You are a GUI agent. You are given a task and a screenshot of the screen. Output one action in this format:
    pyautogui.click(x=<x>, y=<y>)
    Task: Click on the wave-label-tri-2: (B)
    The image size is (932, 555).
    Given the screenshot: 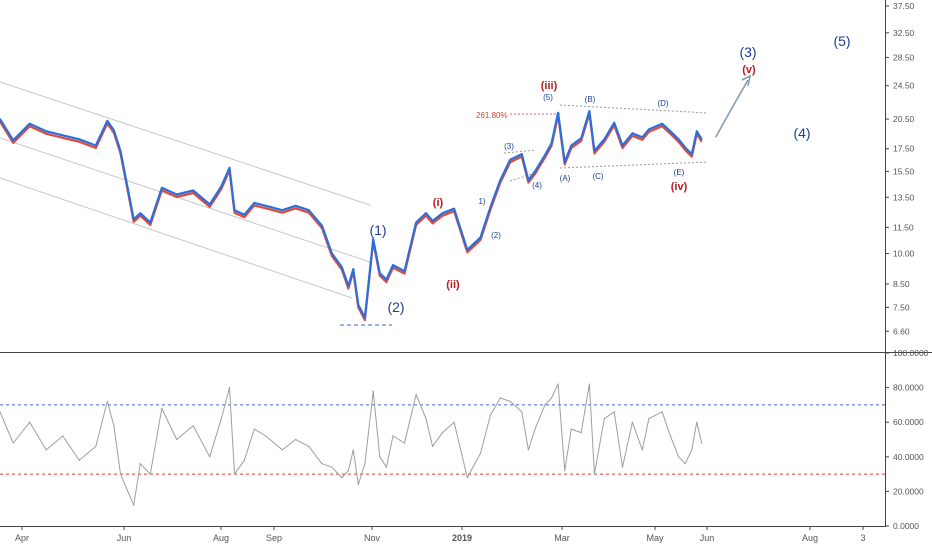 What is the action you would take?
    pyautogui.click(x=590, y=99)
    